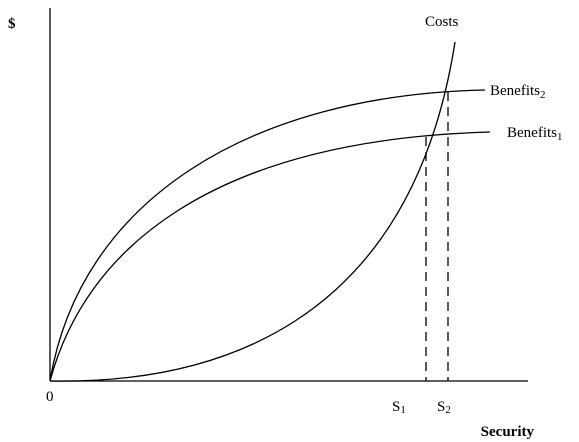 The image size is (579, 442). I want to click on s2-label: S2, so click(444, 407).